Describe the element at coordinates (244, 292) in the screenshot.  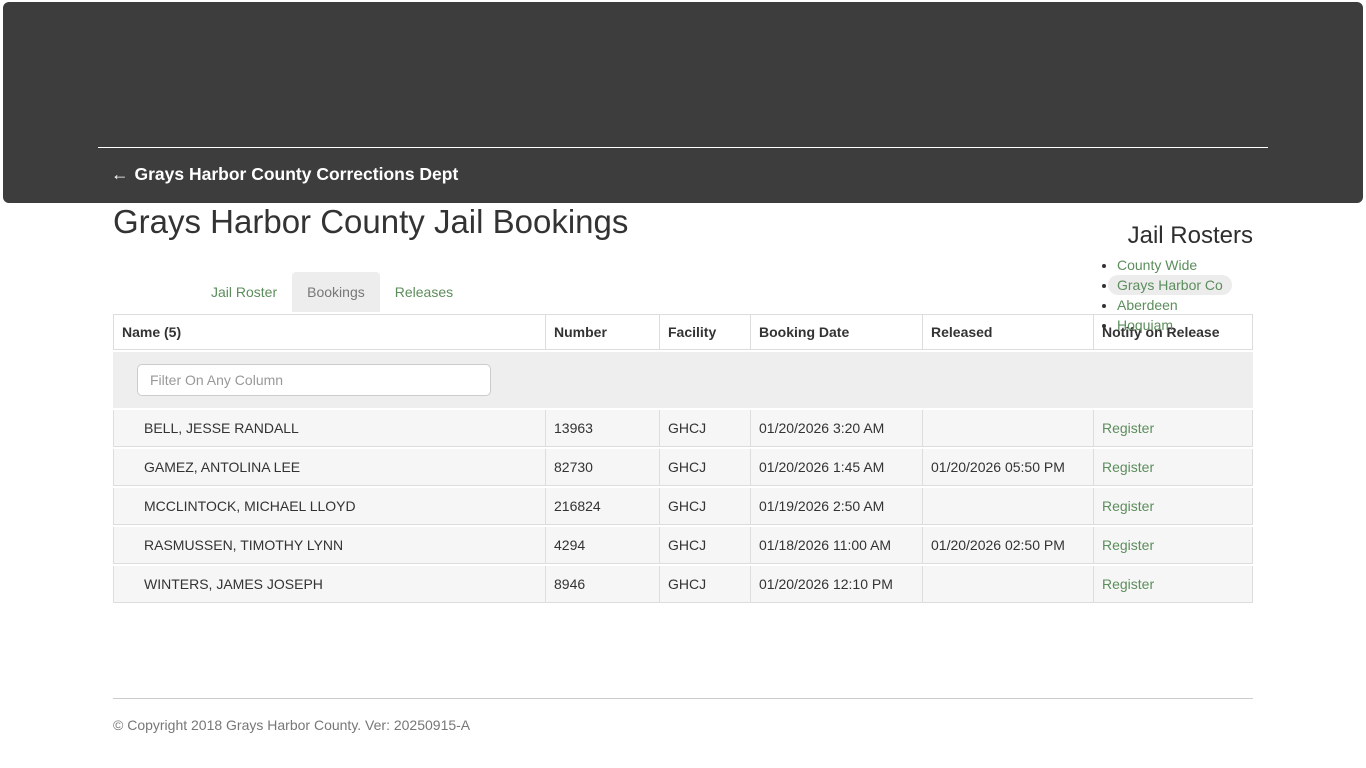
I see `tab-jail-roster: Jail Roster` at that location.